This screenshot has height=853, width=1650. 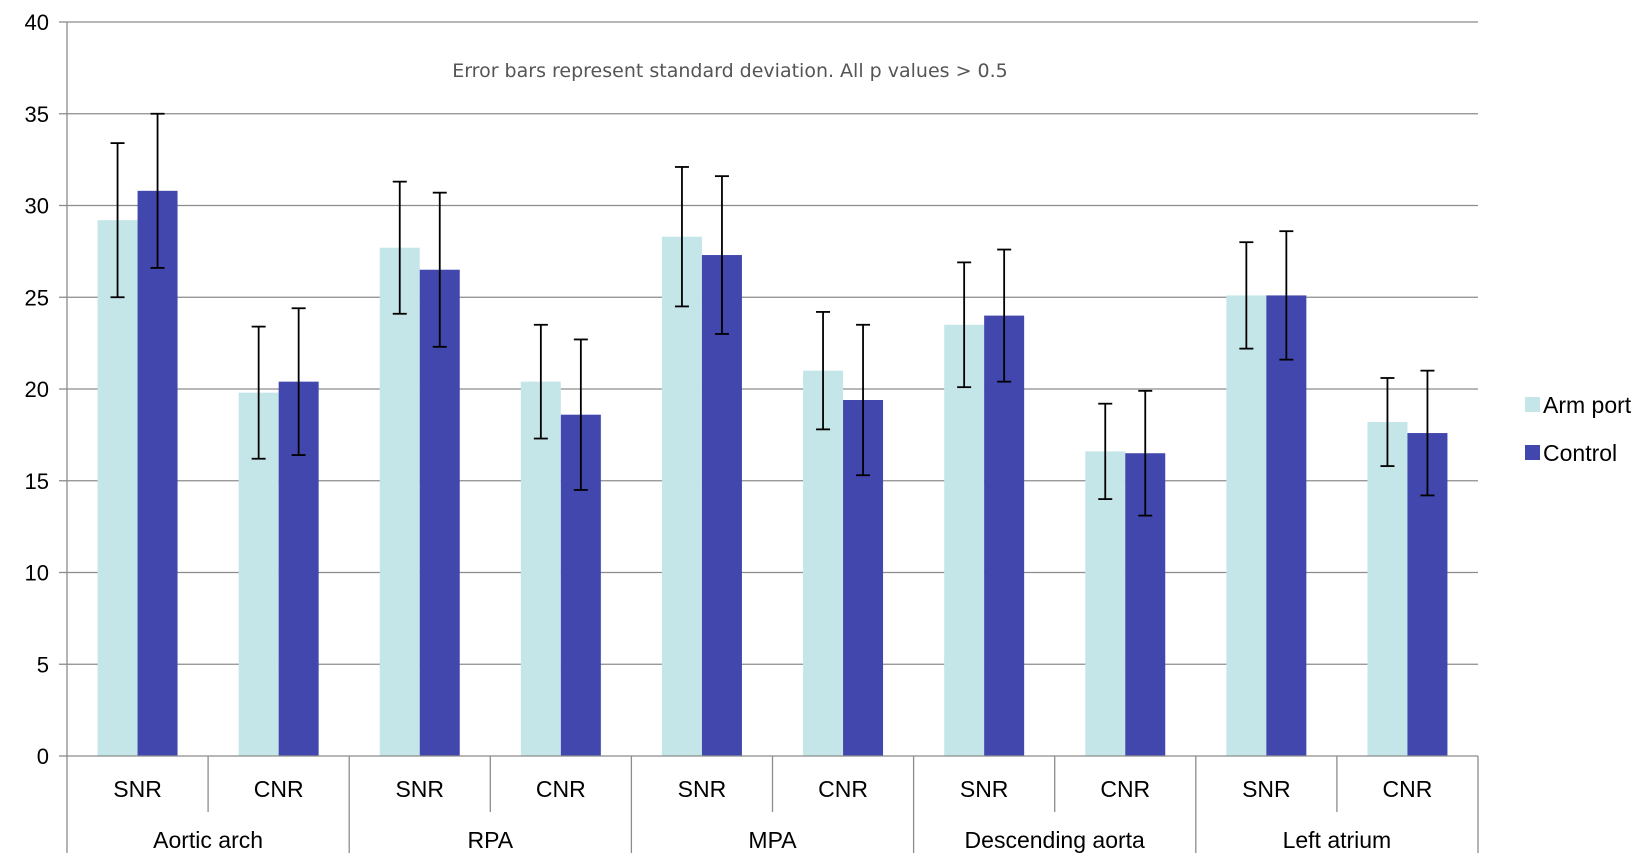 What do you see at coordinates (1055, 840) in the screenshot?
I see `group-label: Descending aorta` at bounding box center [1055, 840].